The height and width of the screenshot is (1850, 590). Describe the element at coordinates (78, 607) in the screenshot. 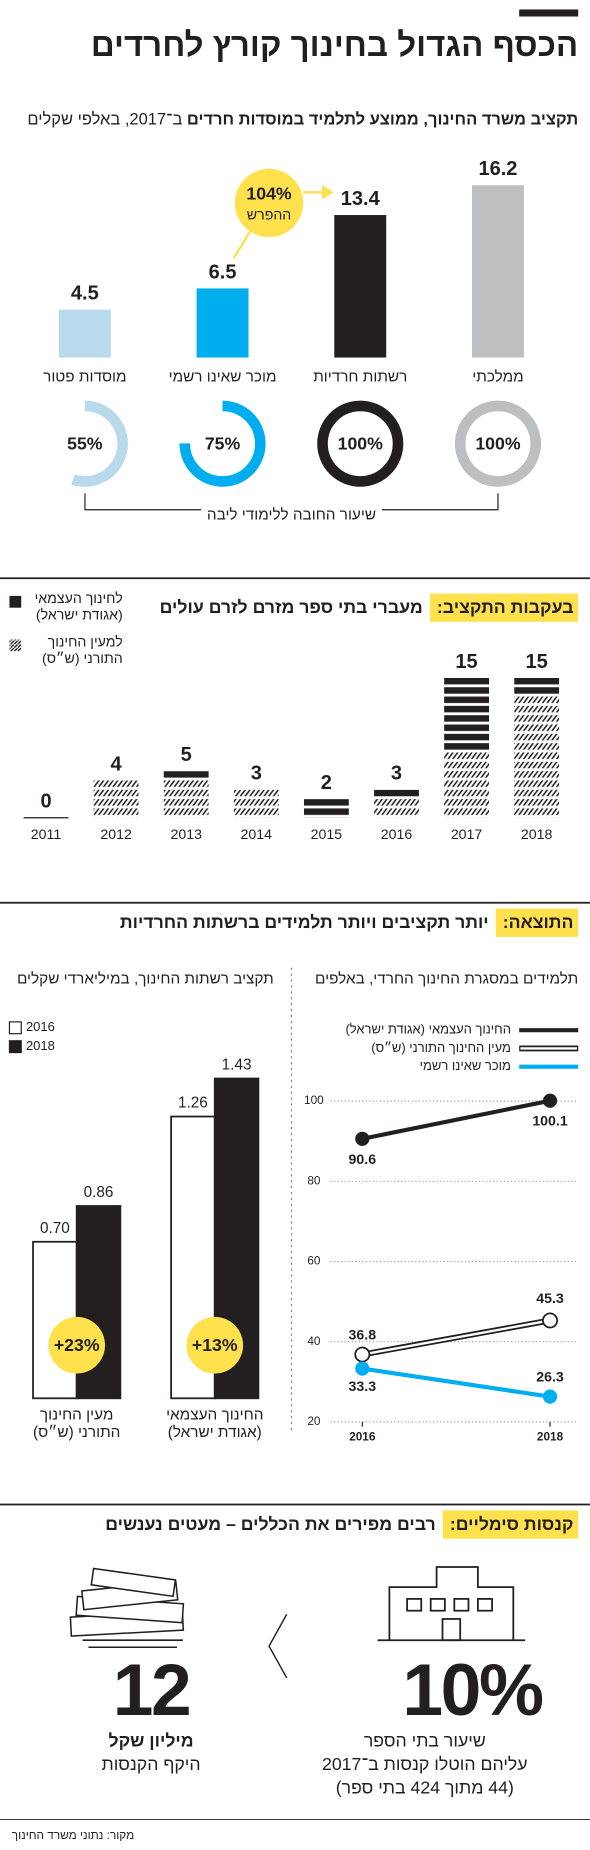

I see `legend-label: לחינוך העצמאי (אגודת ישראל)` at that location.